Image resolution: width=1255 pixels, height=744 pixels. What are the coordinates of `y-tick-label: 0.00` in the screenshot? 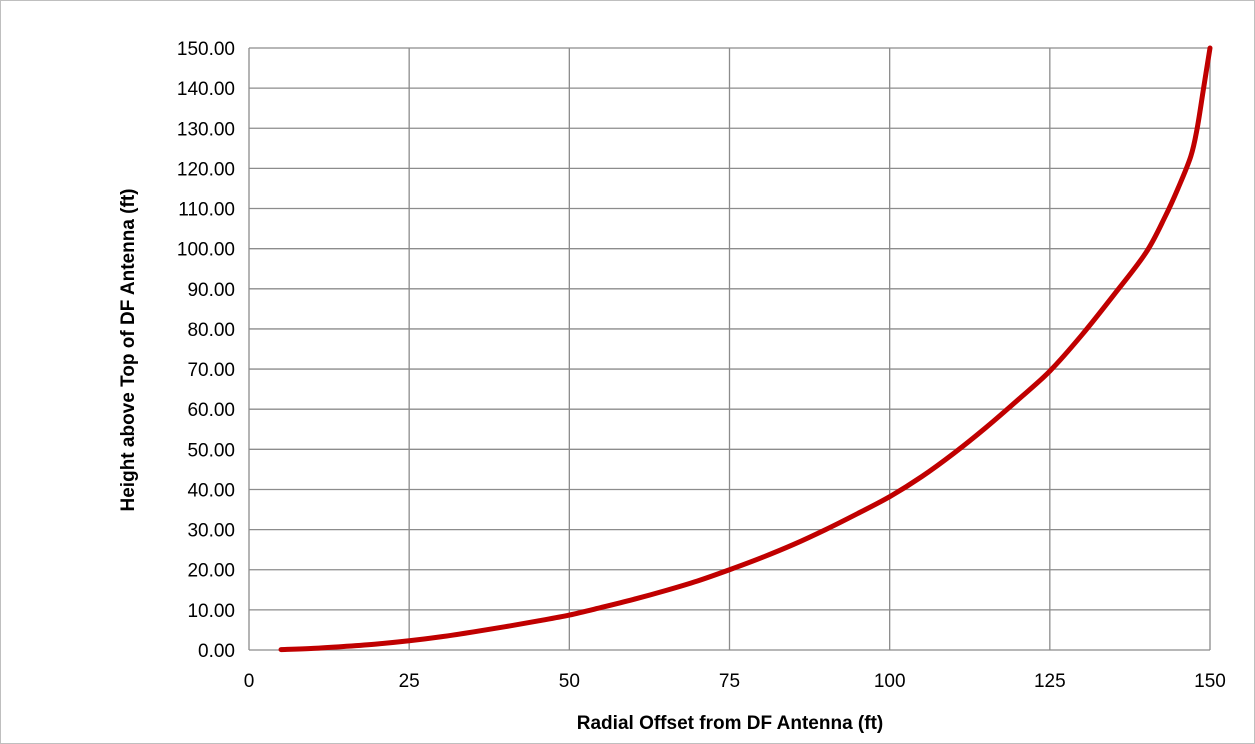 It's located at (216, 651).